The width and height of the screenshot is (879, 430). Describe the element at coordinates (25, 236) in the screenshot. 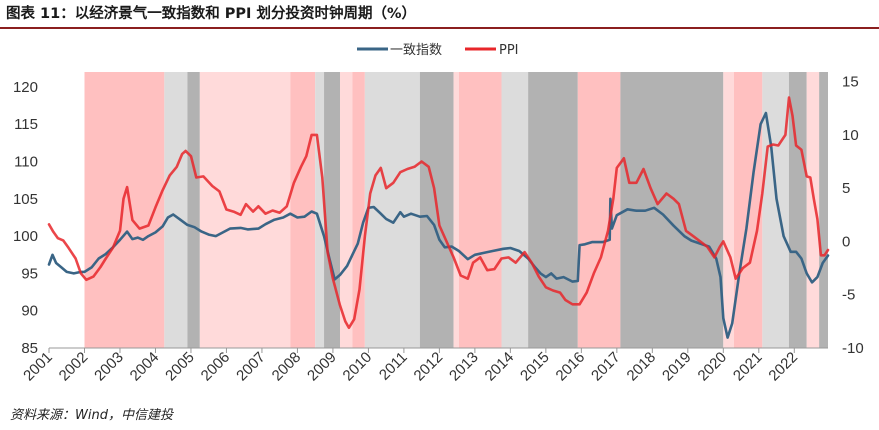

I see `y-left-tick-label: 100` at that location.